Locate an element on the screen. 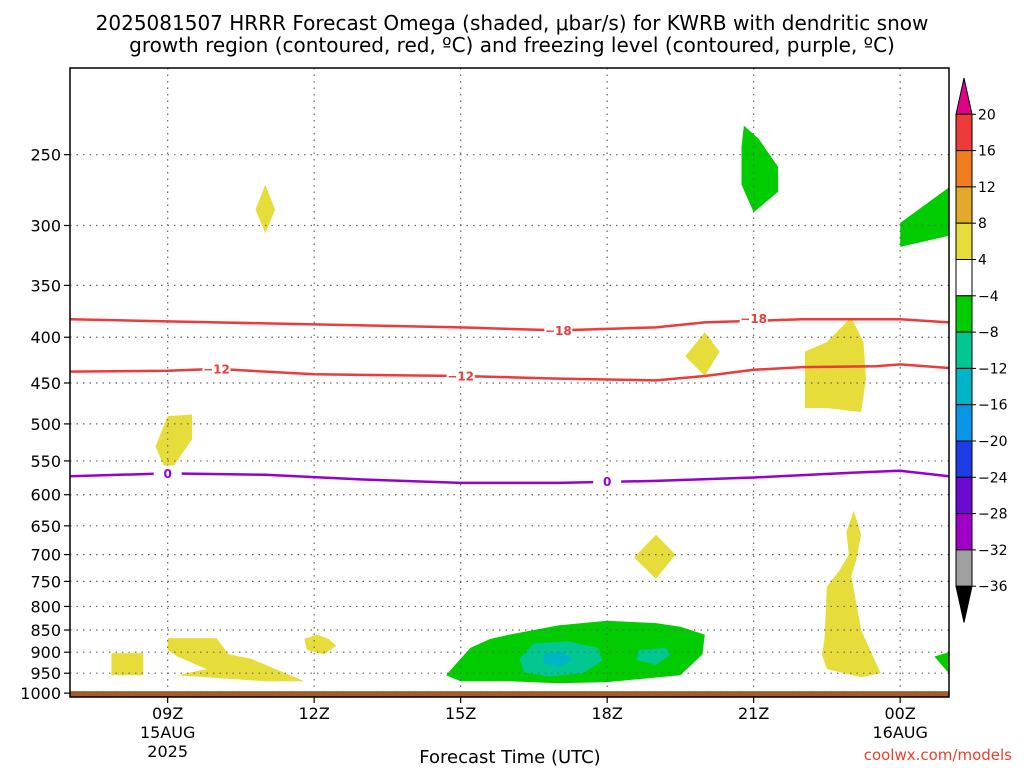 This screenshot has width=1024, height=768. y-tick-label: 850 is located at coordinates (45, 630).